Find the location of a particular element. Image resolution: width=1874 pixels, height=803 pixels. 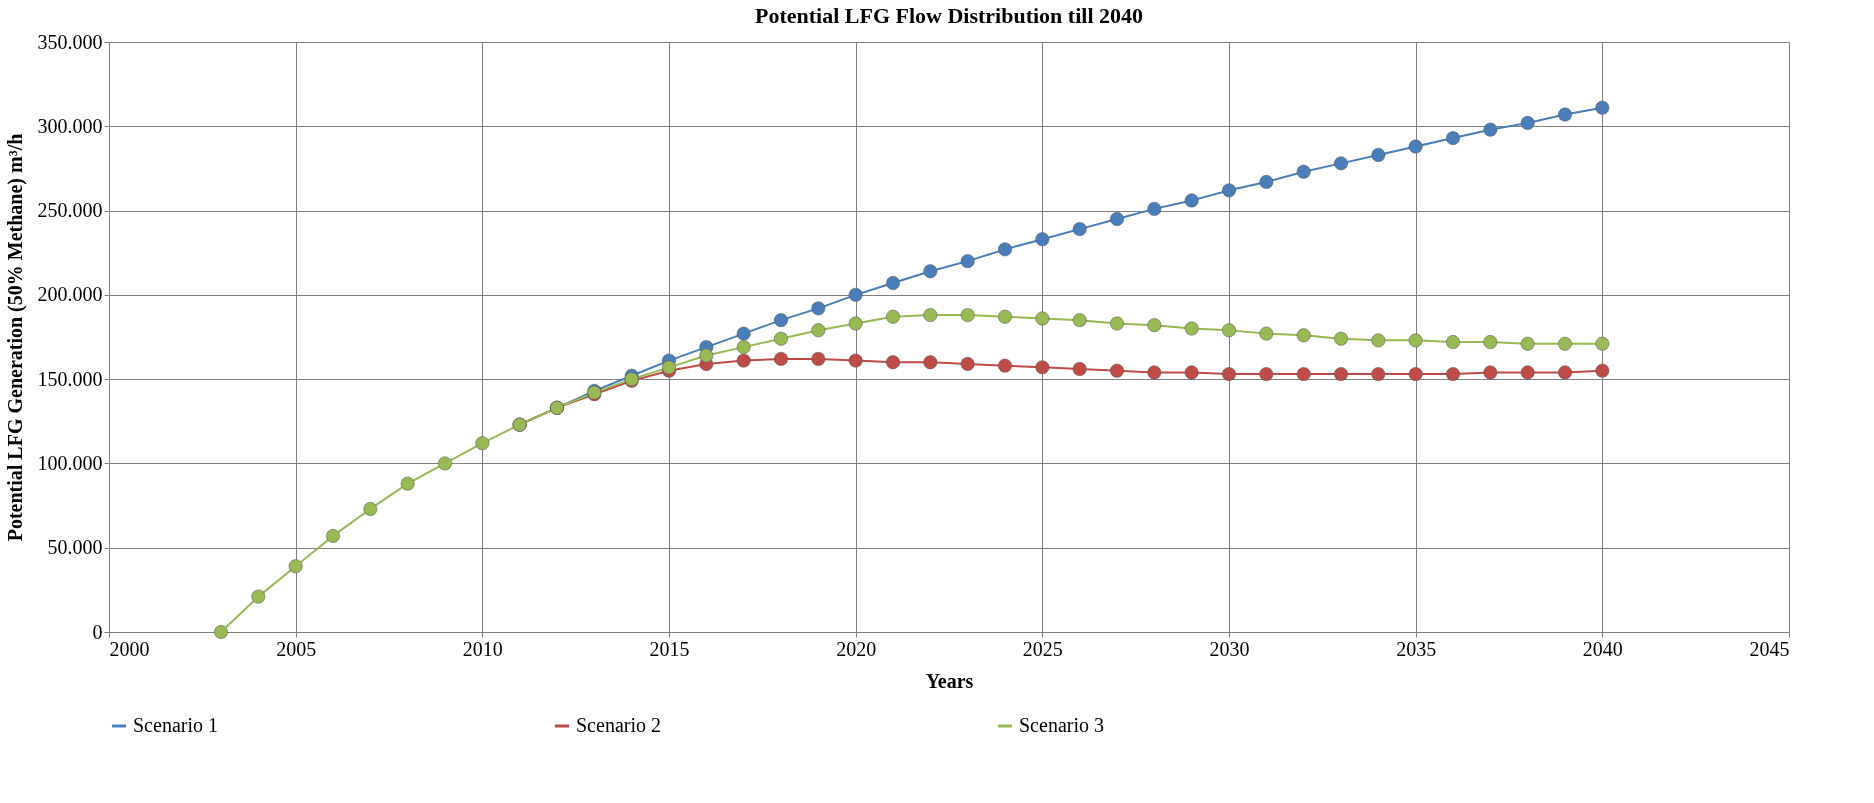

y-tick-label: 0 is located at coordinates (97, 631).